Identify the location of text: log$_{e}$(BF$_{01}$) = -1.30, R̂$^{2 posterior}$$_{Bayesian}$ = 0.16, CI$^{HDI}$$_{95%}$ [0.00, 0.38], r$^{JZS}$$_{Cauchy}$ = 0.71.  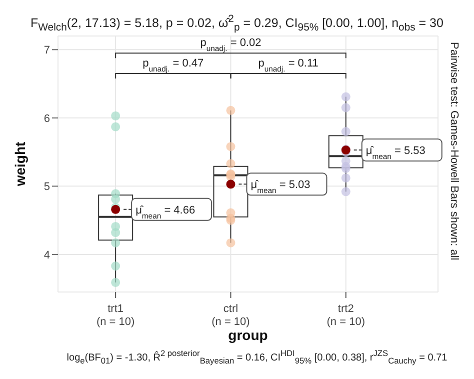
(257, 357).